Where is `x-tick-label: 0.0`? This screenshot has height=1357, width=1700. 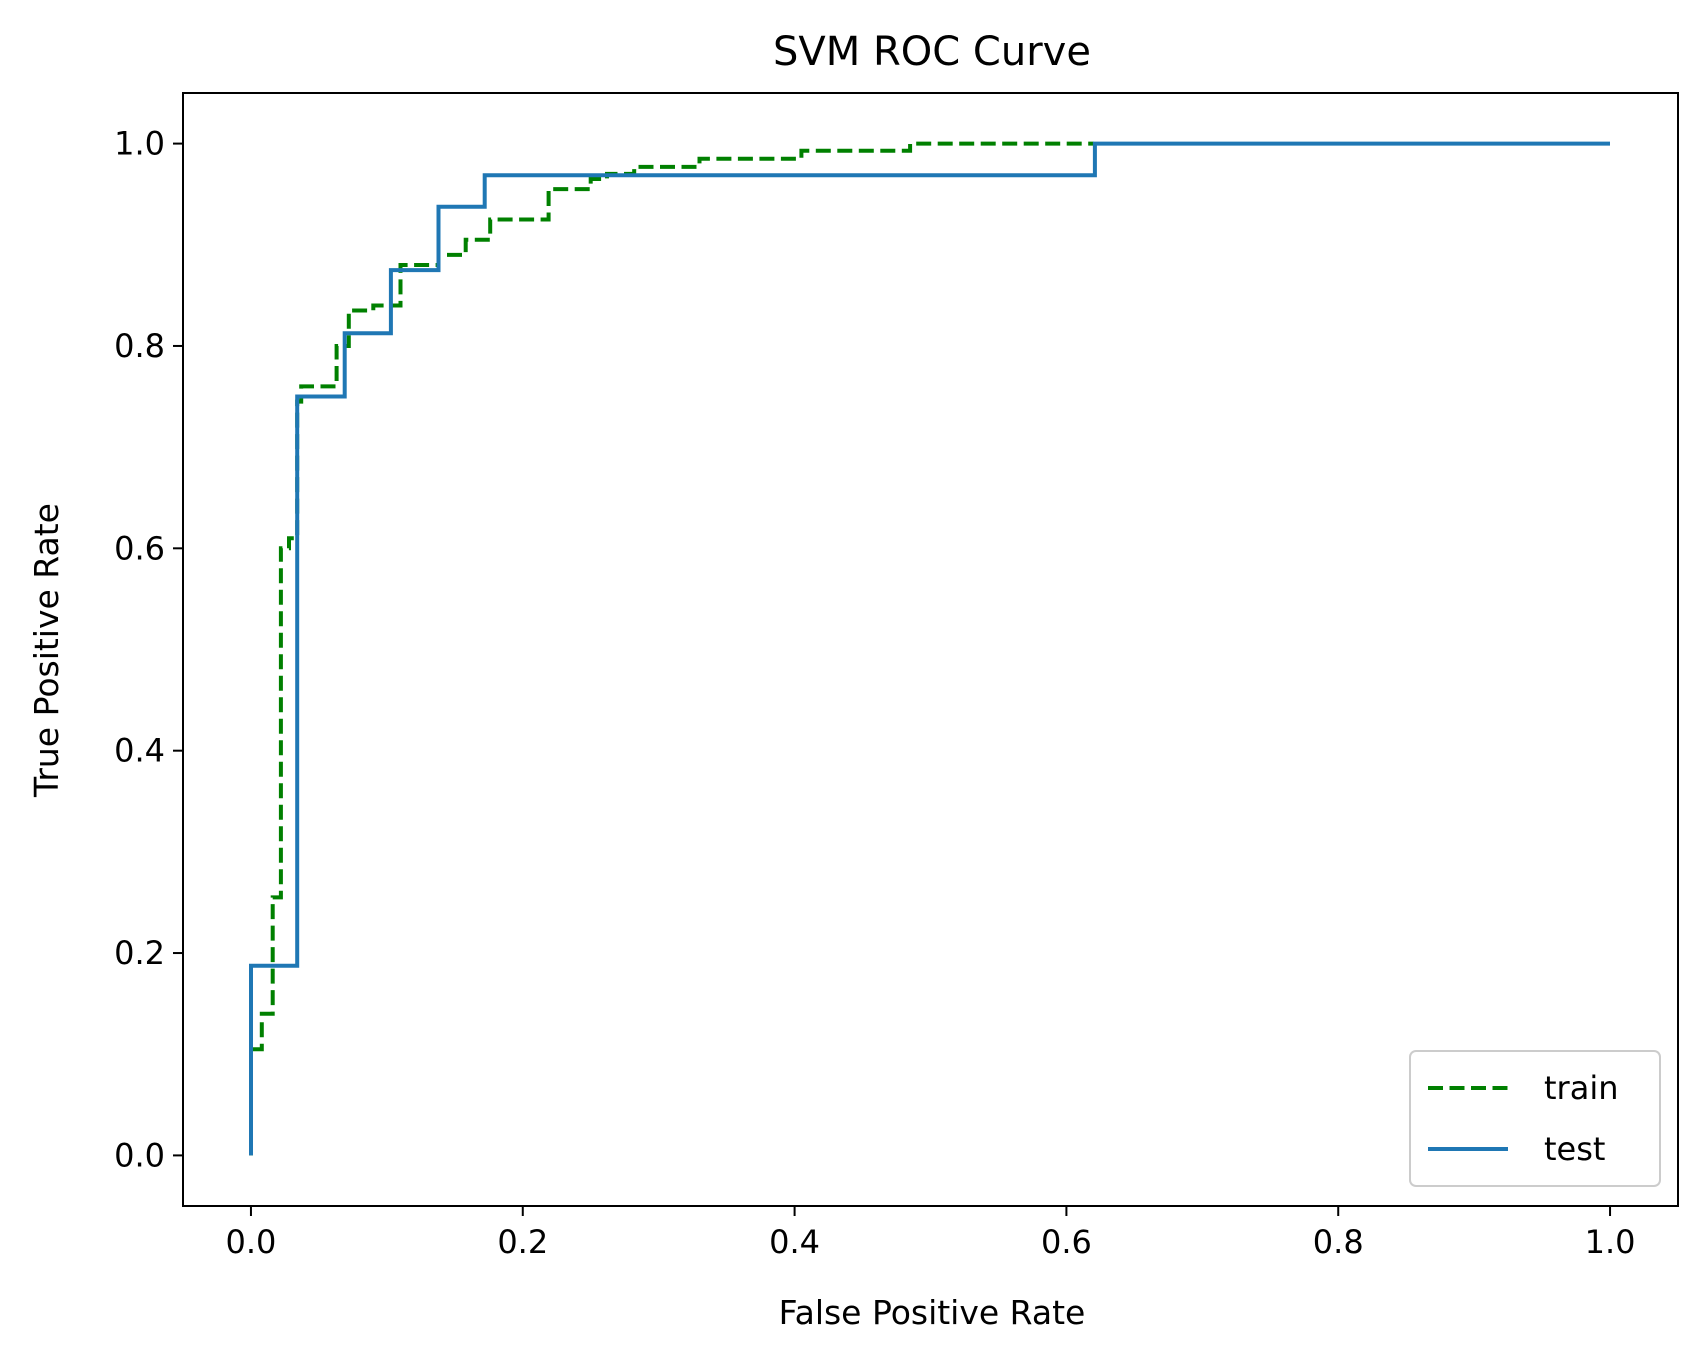
x-tick-label: 0.0 is located at coordinates (251, 1242).